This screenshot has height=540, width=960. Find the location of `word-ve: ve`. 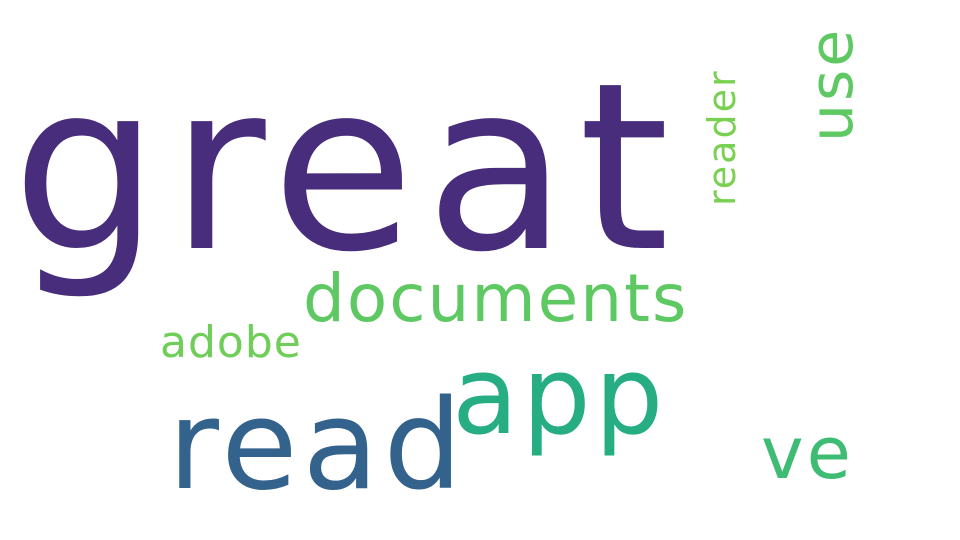

word-ve: ve is located at coordinates (807, 453).